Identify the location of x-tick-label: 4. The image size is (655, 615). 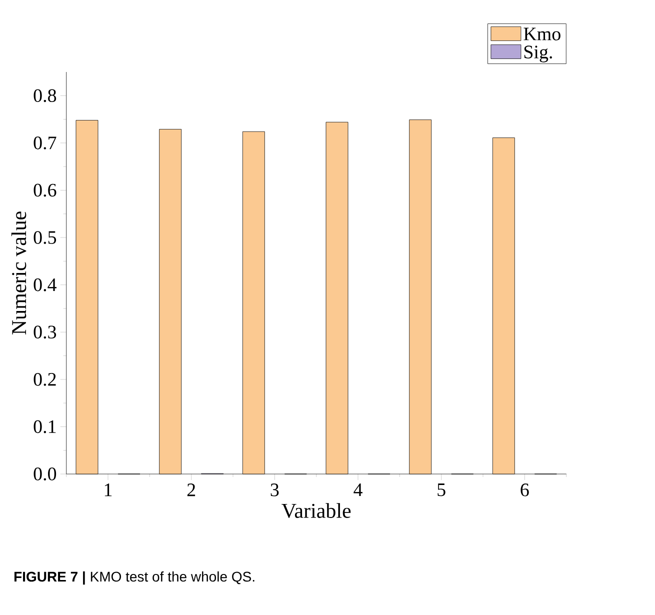
(358, 490).